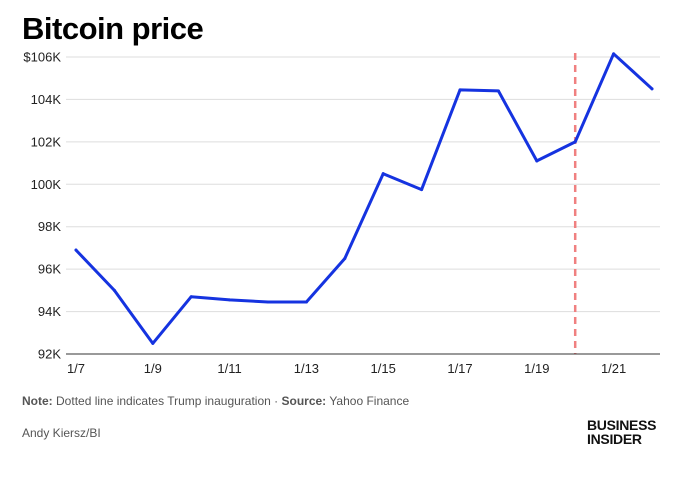 The image size is (677, 486). What do you see at coordinates (76, 368) in the screenshot?
I see `x-tick-label: 1/7` at bounding box center [76, 368].